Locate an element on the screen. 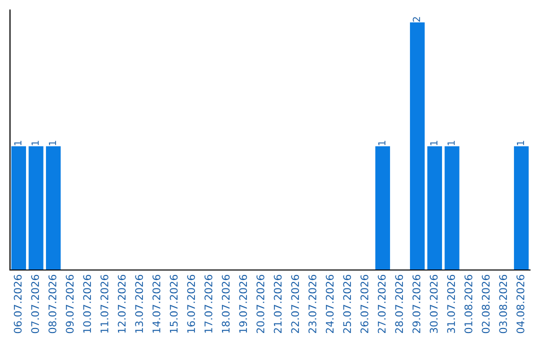  x-tick-label: 31.07.2026 is located at coordinates (451, 304).